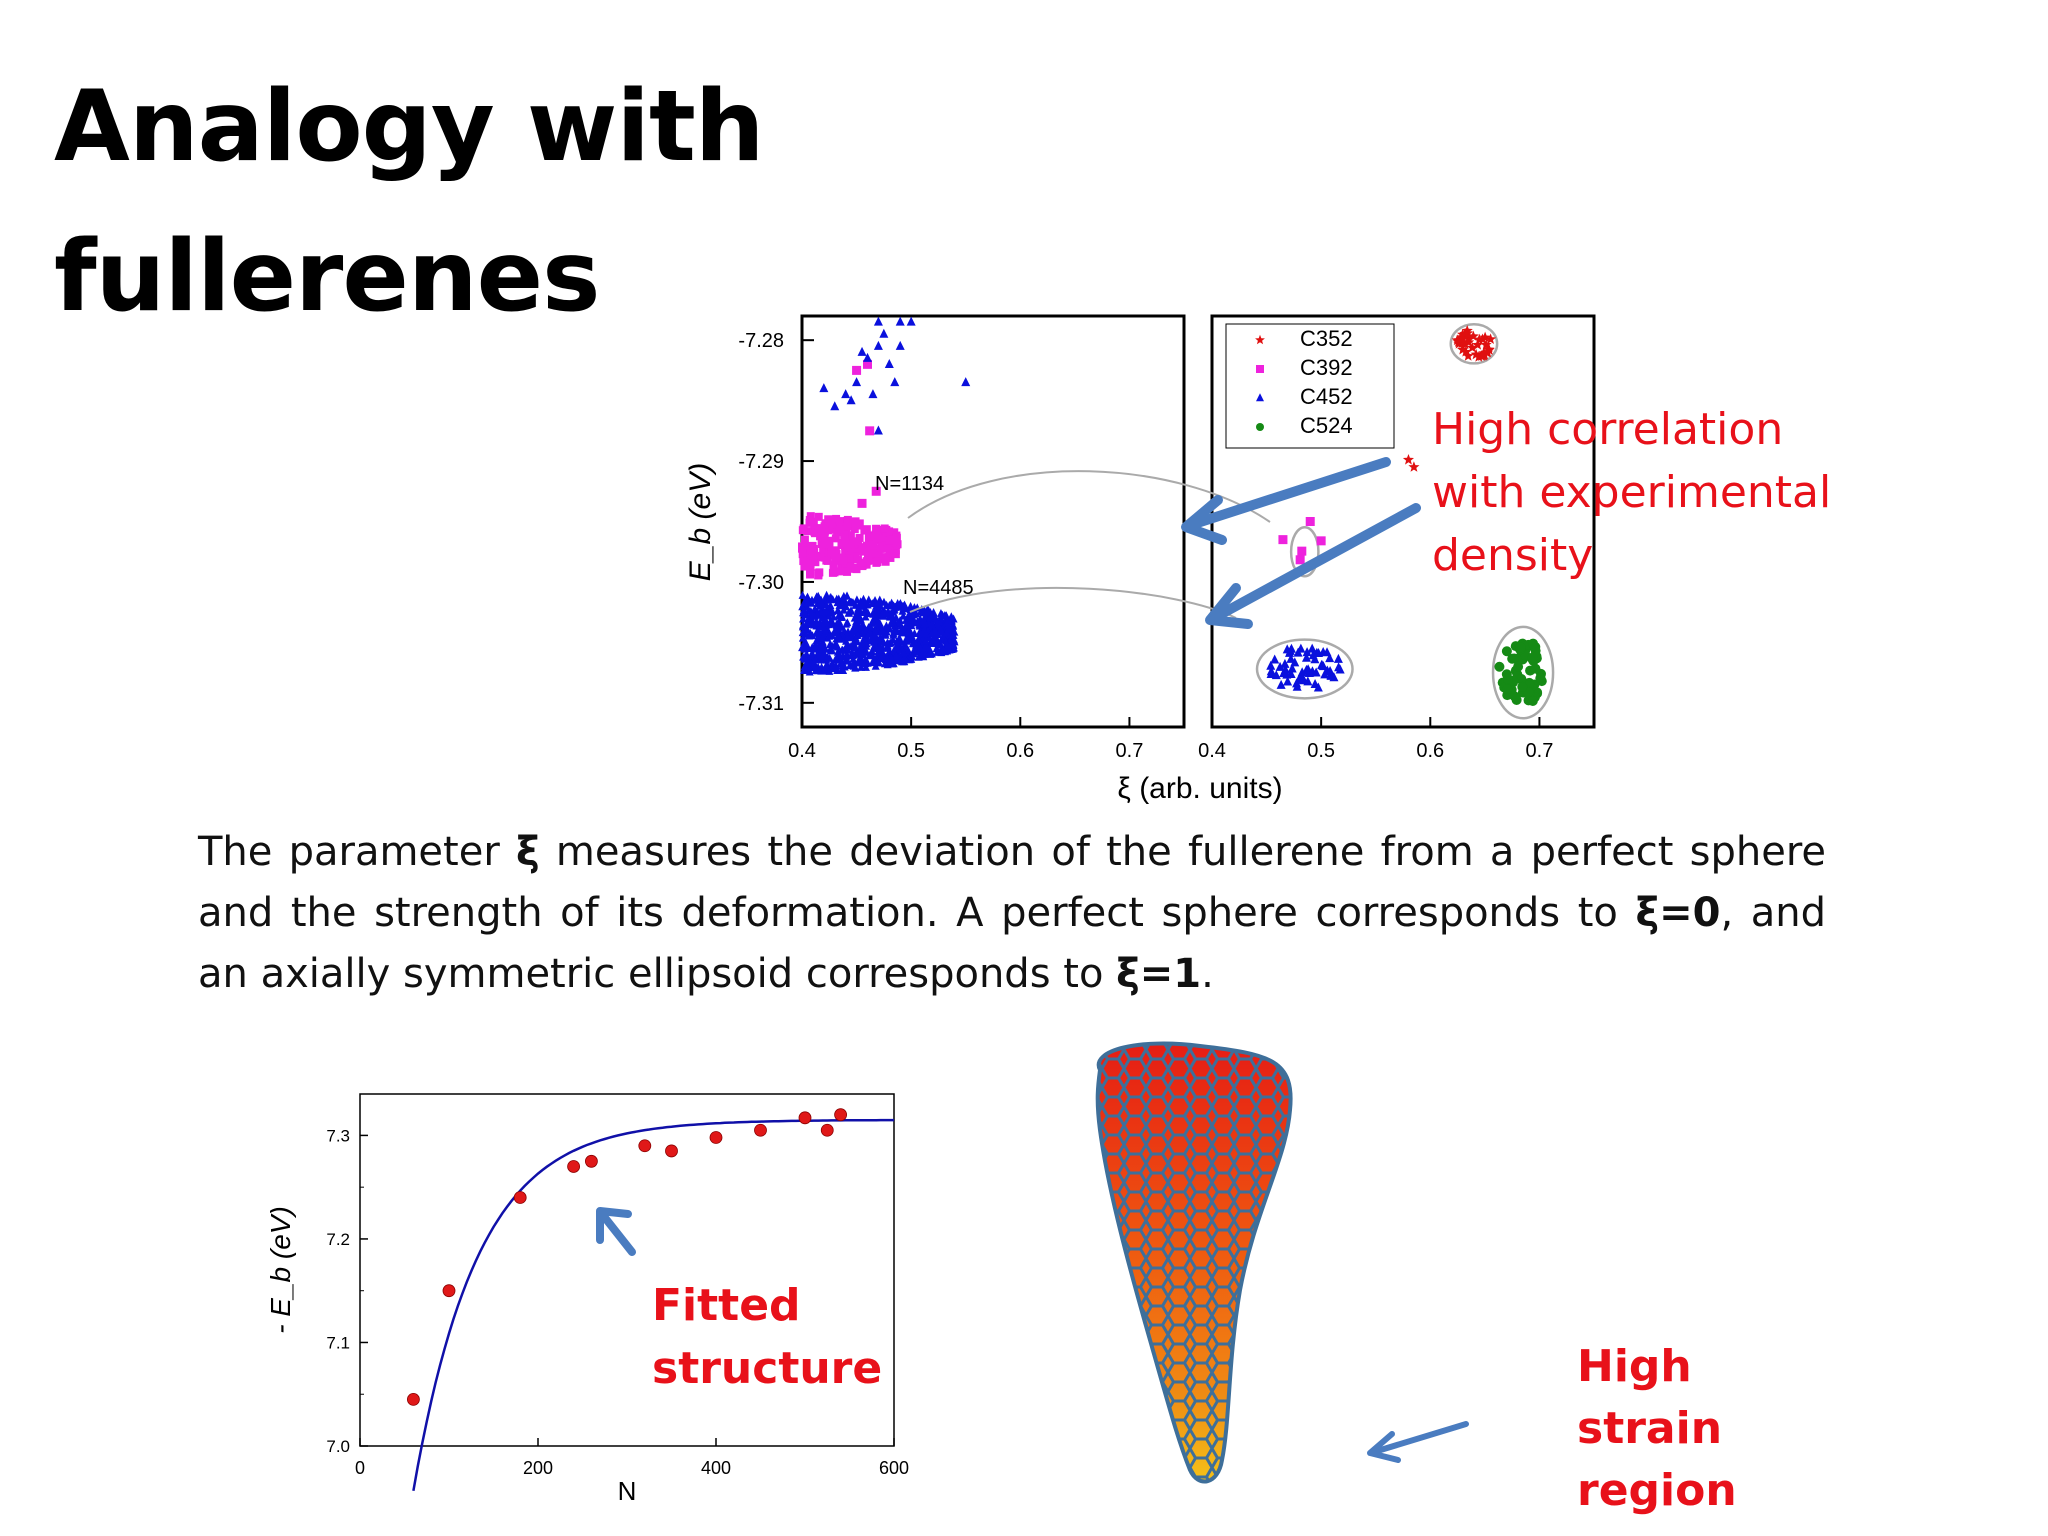 The width and height of the screenshot is (2048, 1536). I want to click on legend: C352 C392 C452 C524, so click(1304, 382).